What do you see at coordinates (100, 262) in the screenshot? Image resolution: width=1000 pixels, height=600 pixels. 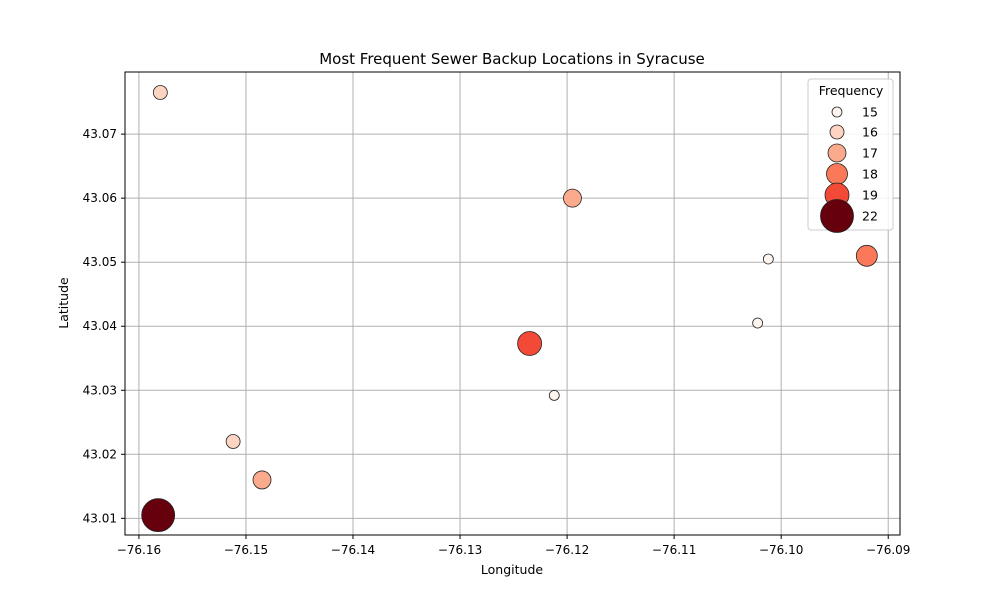 I see `y-tick-label: 43.05` at bounding box center [100, 262].